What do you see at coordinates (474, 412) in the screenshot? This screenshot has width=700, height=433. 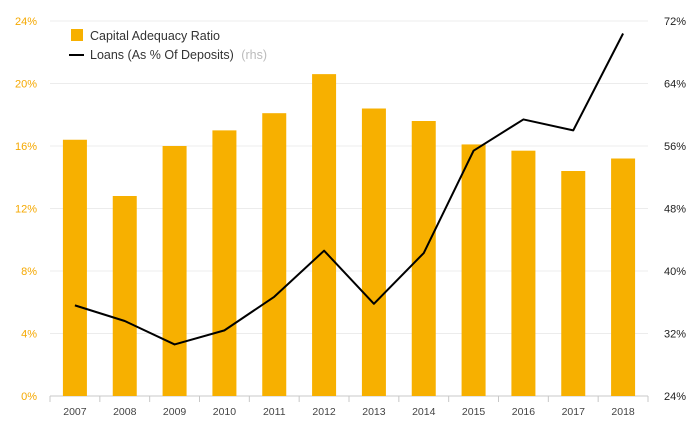 I see `x-axis-tick-label: 2015` at bounding box center [474, 412].